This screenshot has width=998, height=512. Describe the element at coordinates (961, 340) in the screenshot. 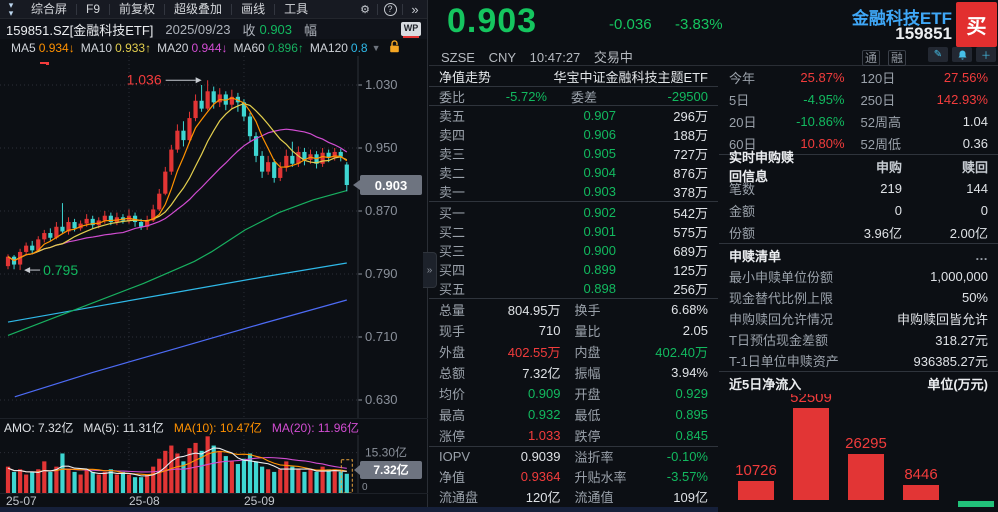

I see `pcf-value: 318.27元` at that location.